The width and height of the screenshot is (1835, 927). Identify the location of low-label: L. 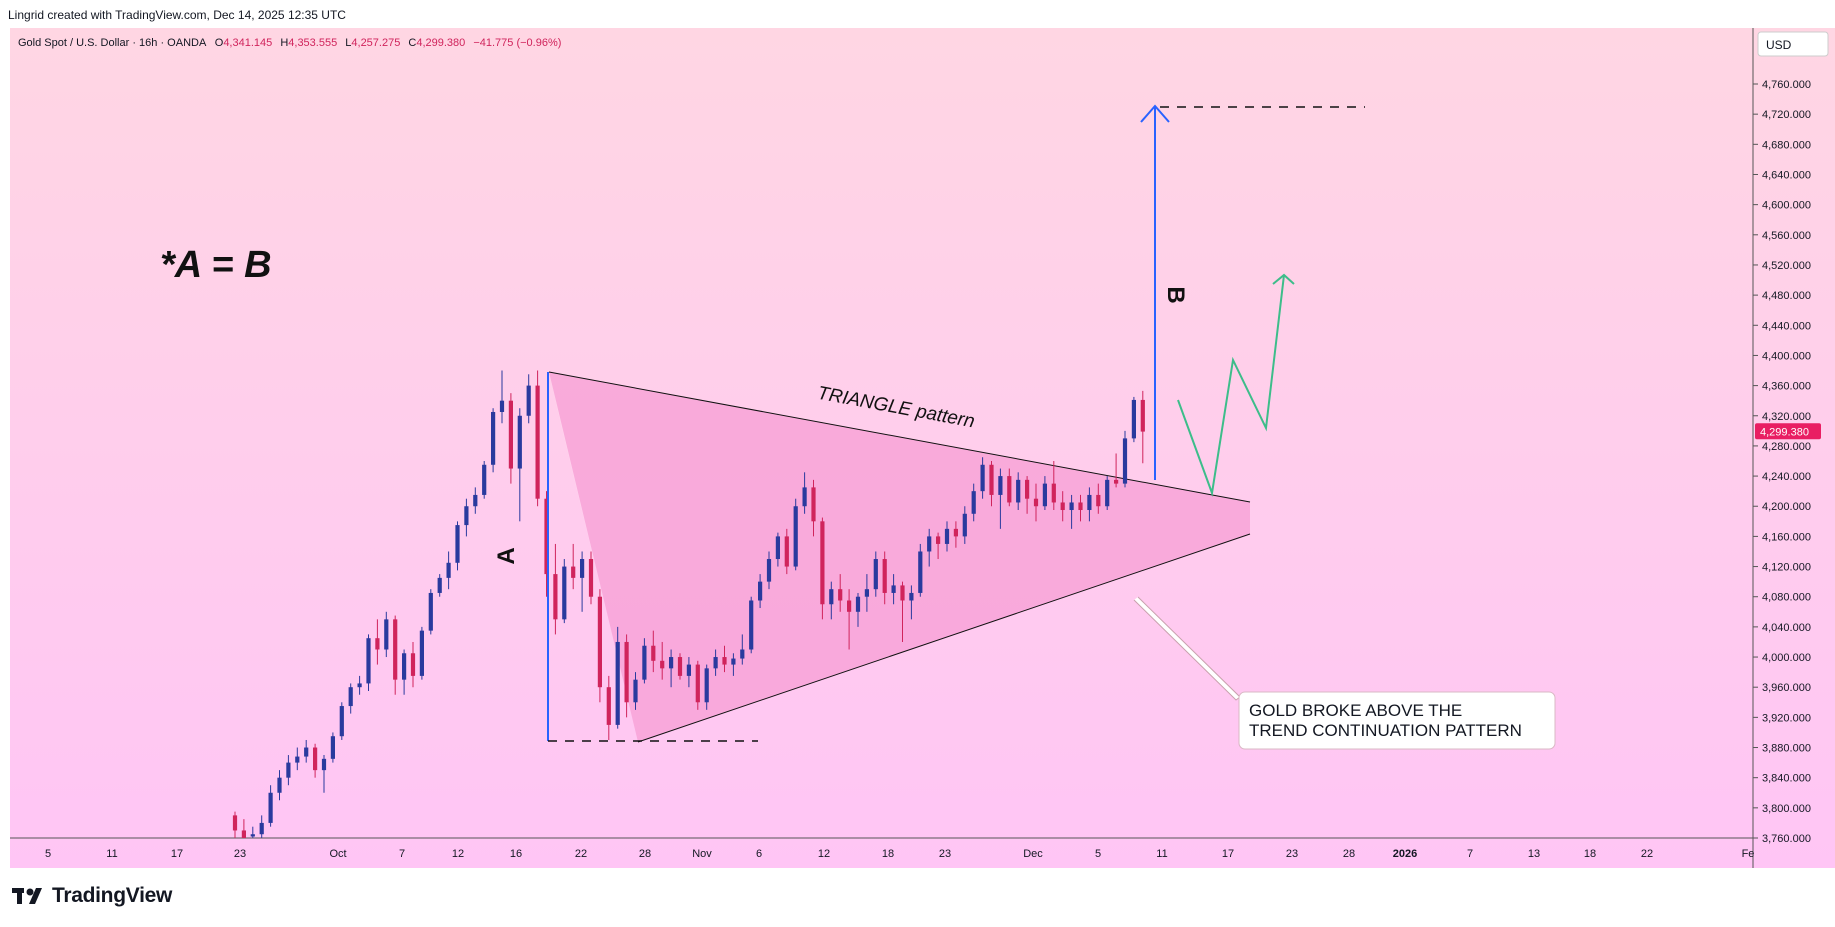
(348, 43).